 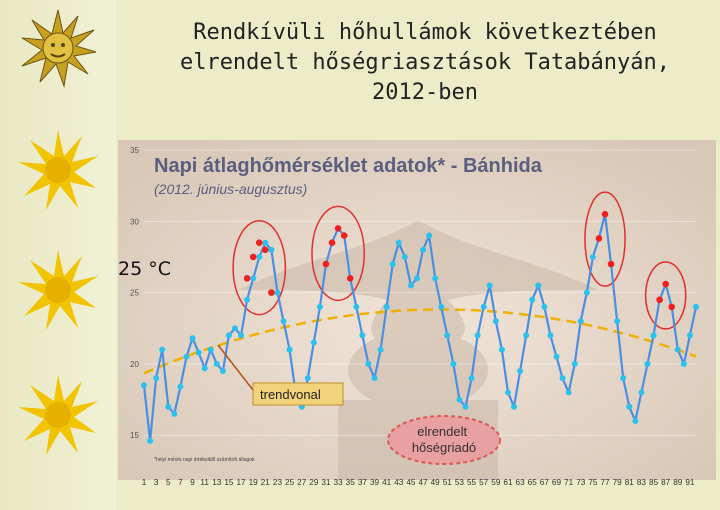 What do you see at coordinates (351, 482) in the screenshot?
I see `x-tick-label: 35` at bounding box center [351, 482].